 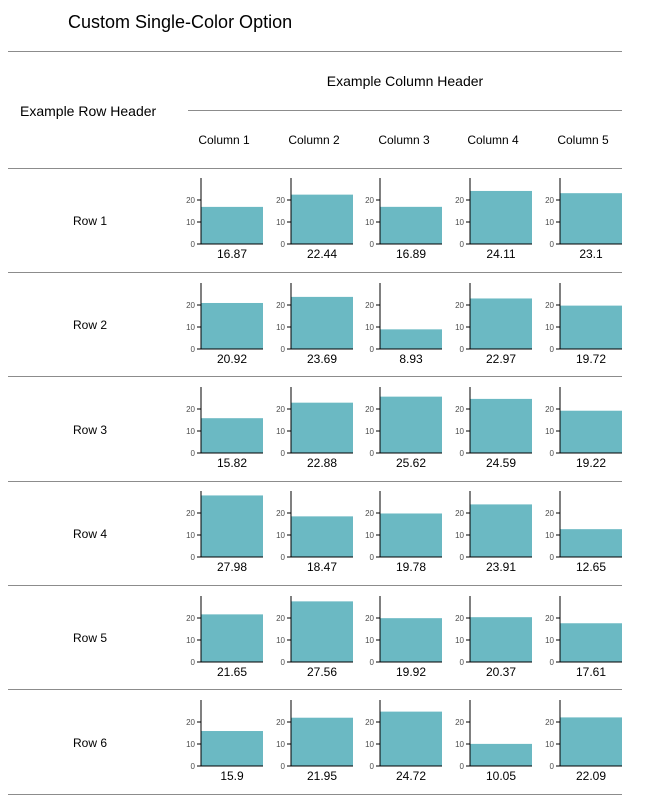 What do you see at coordinates (88, 111) in the screenshot?
I see `row-group-header: Example Row Header` at bounding box center [88, 111].